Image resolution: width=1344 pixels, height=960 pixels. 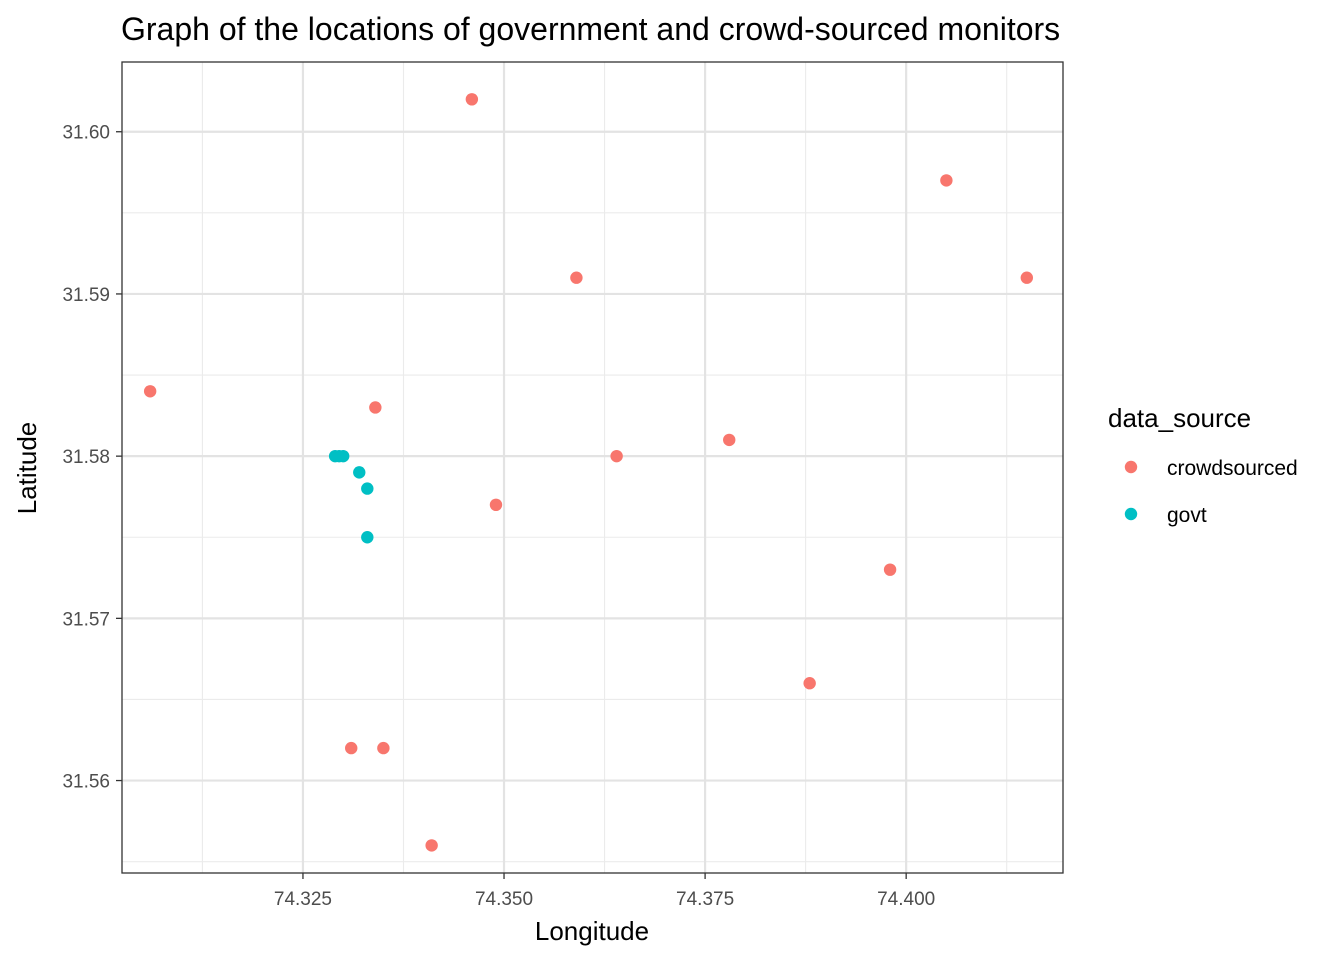 I want to click on y-tick-label: 31.60, so click(x=86, y=133).